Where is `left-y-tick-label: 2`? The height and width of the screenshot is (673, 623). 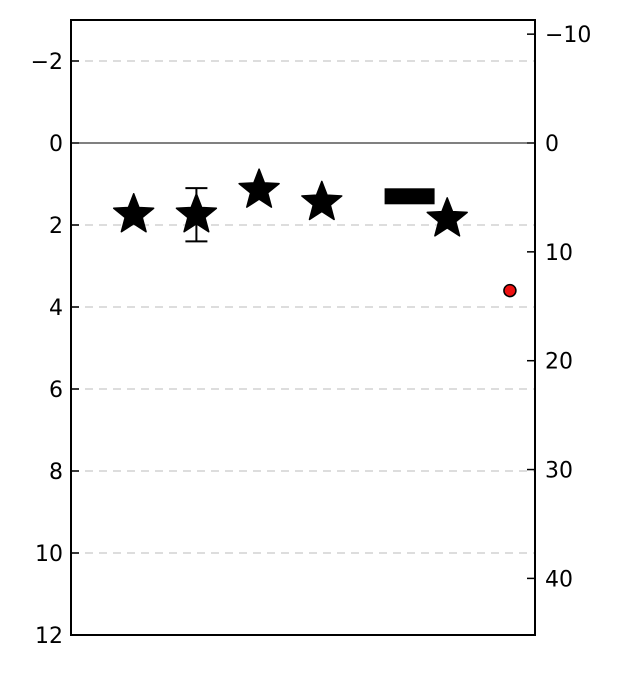
left-y-tick-label: 2 is located at coordinates (56, 226).